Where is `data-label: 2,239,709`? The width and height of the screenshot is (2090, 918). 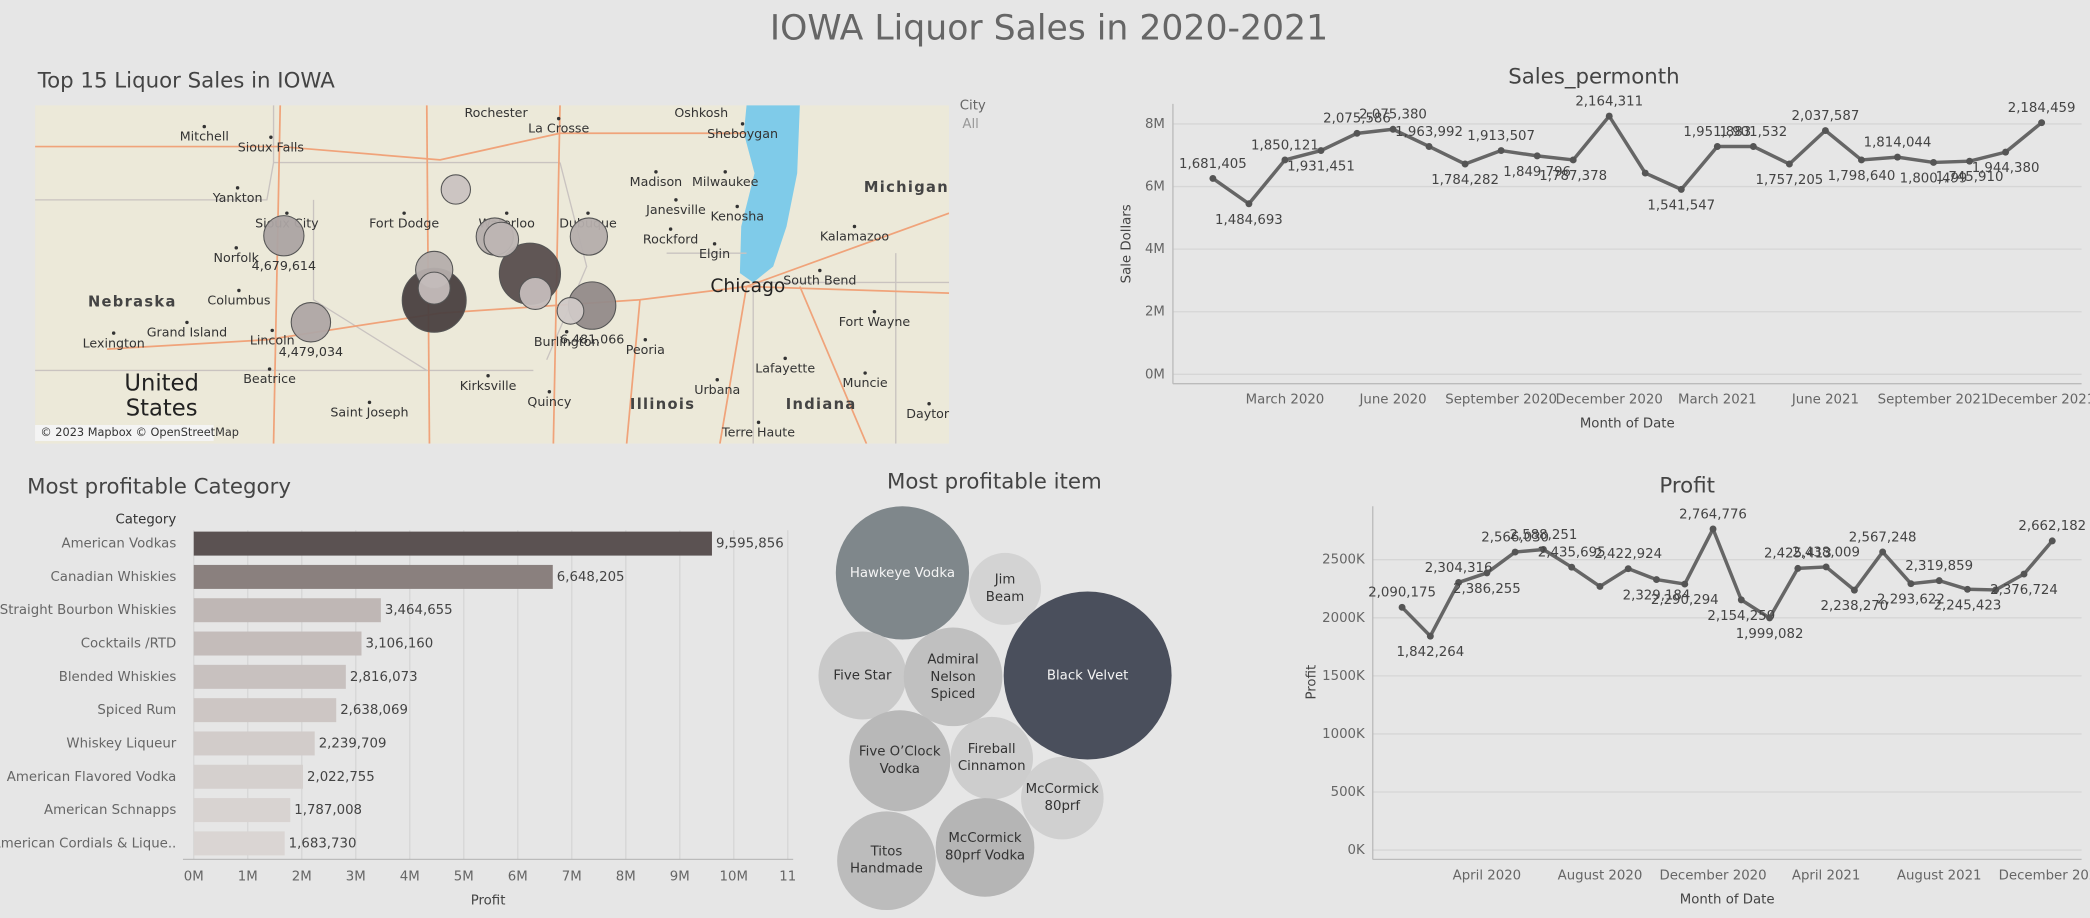 data-label: 2,239,709 is located at coordinates (353, 743).